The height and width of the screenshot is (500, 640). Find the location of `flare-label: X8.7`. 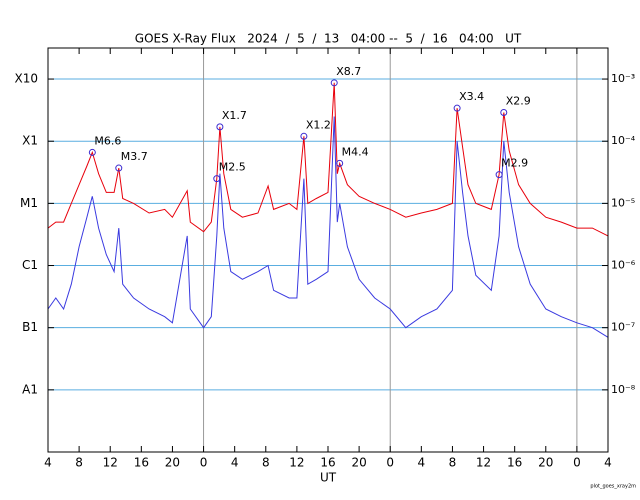

flare-label: X8.7 is located at coordinates (348, 71).